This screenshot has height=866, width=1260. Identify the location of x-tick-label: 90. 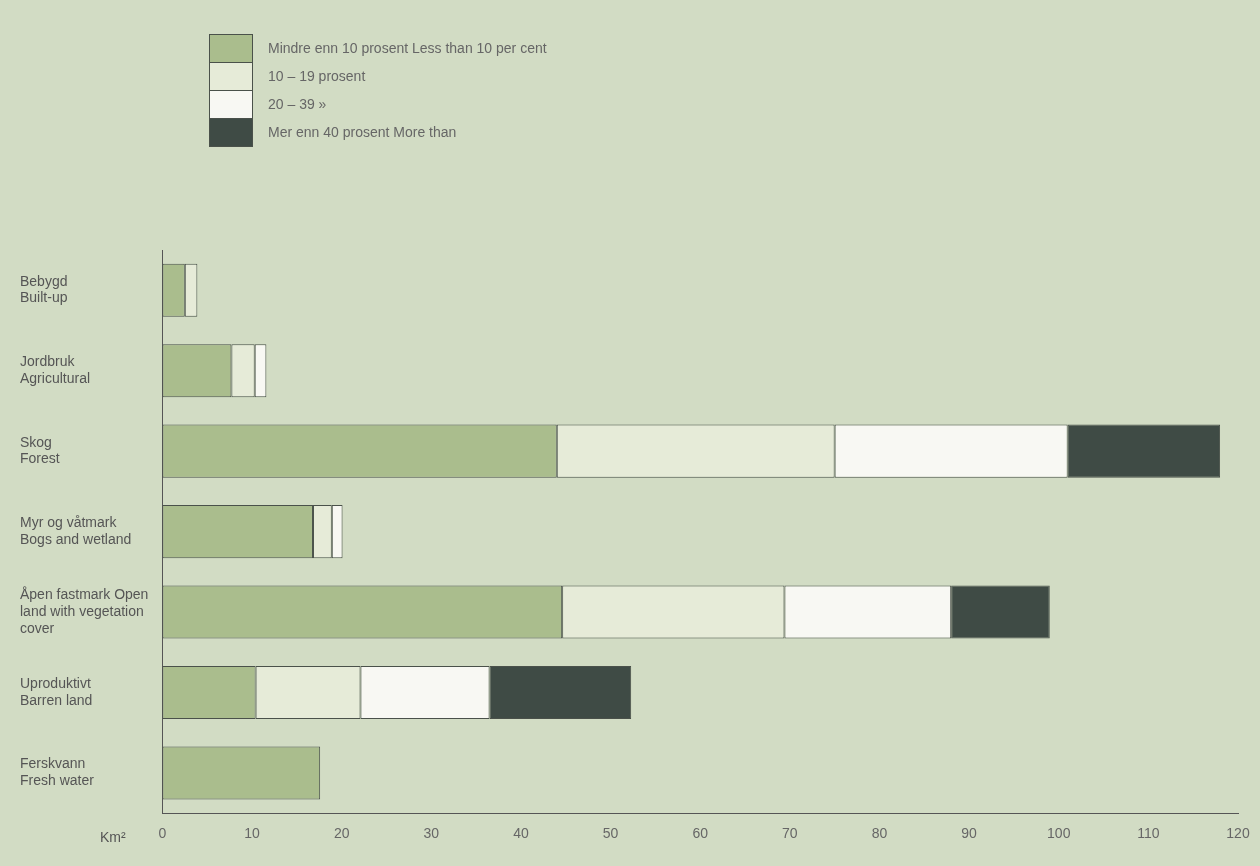
(969, 833).